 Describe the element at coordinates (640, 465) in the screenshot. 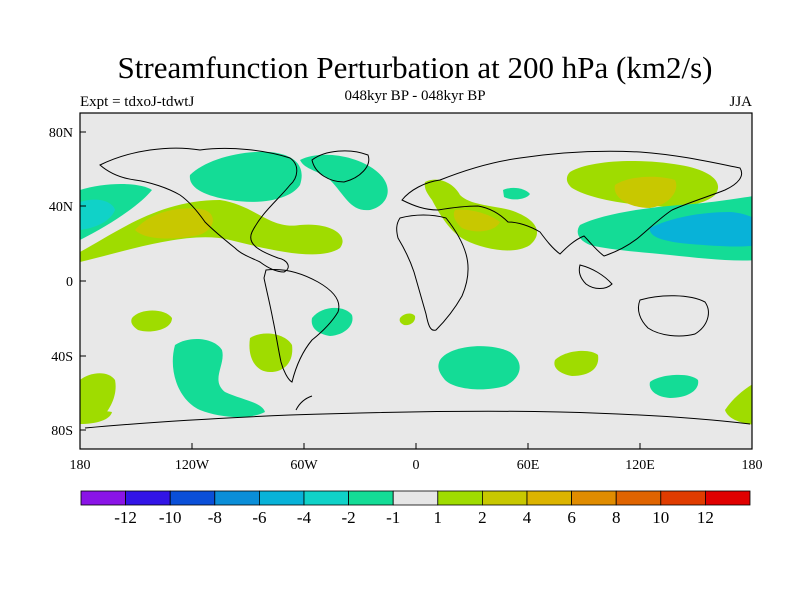

I see `lon-label: 120E` at that location.